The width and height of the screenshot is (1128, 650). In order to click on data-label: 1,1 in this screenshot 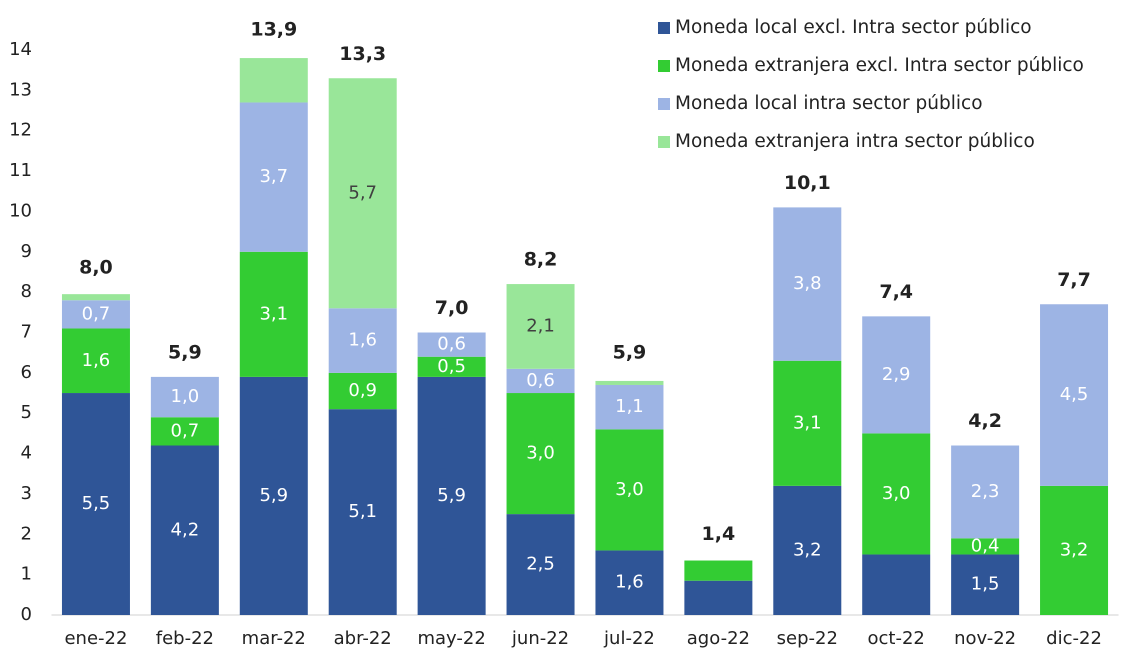, I will do `click(629, 406)`.